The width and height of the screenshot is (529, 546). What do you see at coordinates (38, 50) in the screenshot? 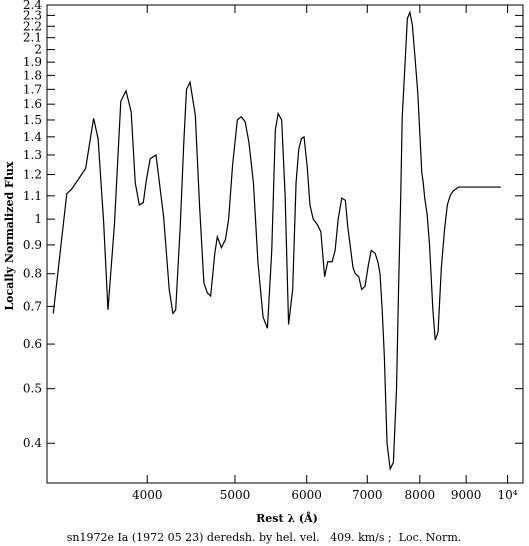
I see `y-tick-label: 2` at bounding box center [38, 50].